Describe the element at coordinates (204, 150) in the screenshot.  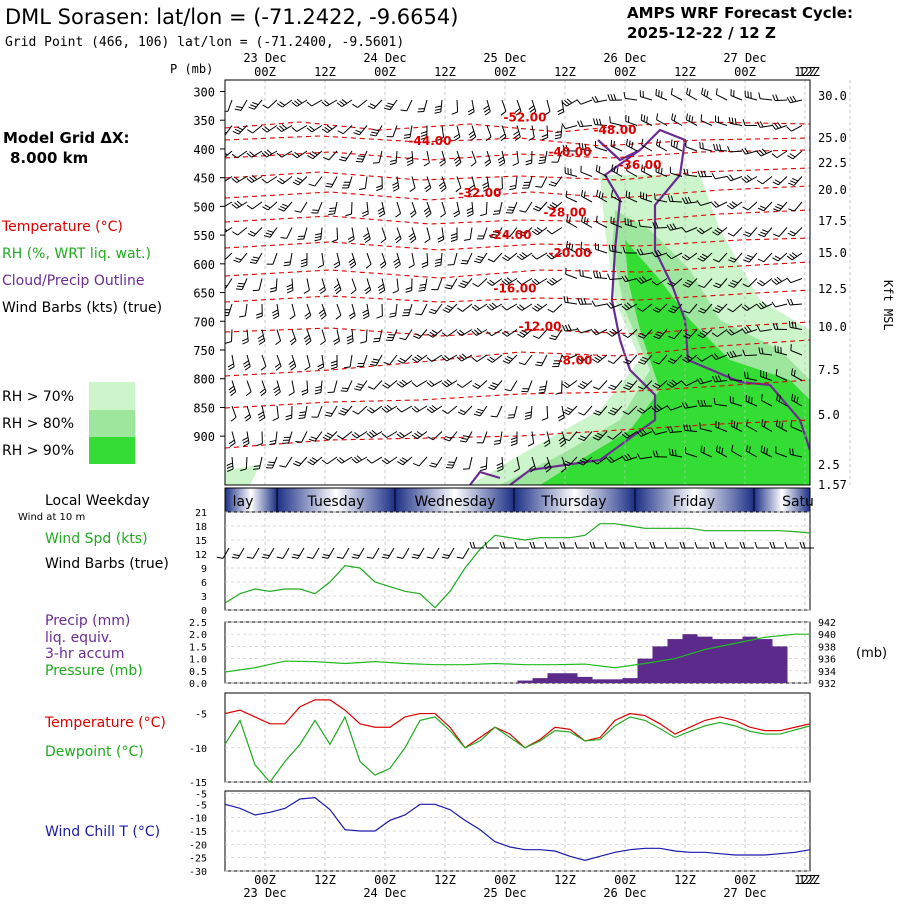
I see `pressure-tick-label: 400` at that location.